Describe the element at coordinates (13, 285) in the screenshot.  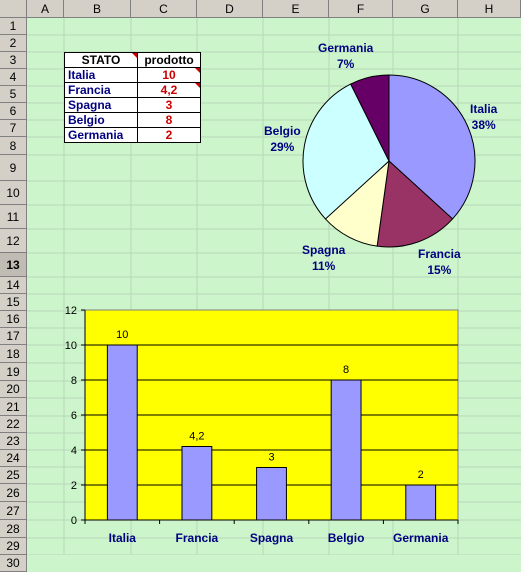
I see `row-header-14: 14` at that location.